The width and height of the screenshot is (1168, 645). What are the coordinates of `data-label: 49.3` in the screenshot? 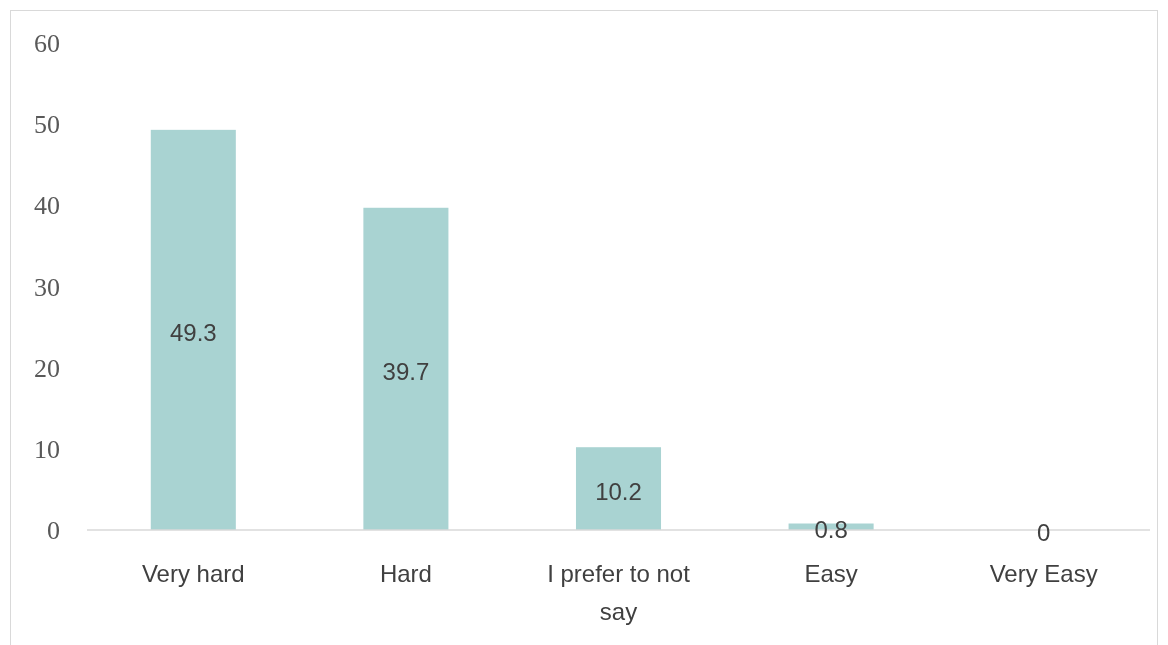 It's located at (193, 333).